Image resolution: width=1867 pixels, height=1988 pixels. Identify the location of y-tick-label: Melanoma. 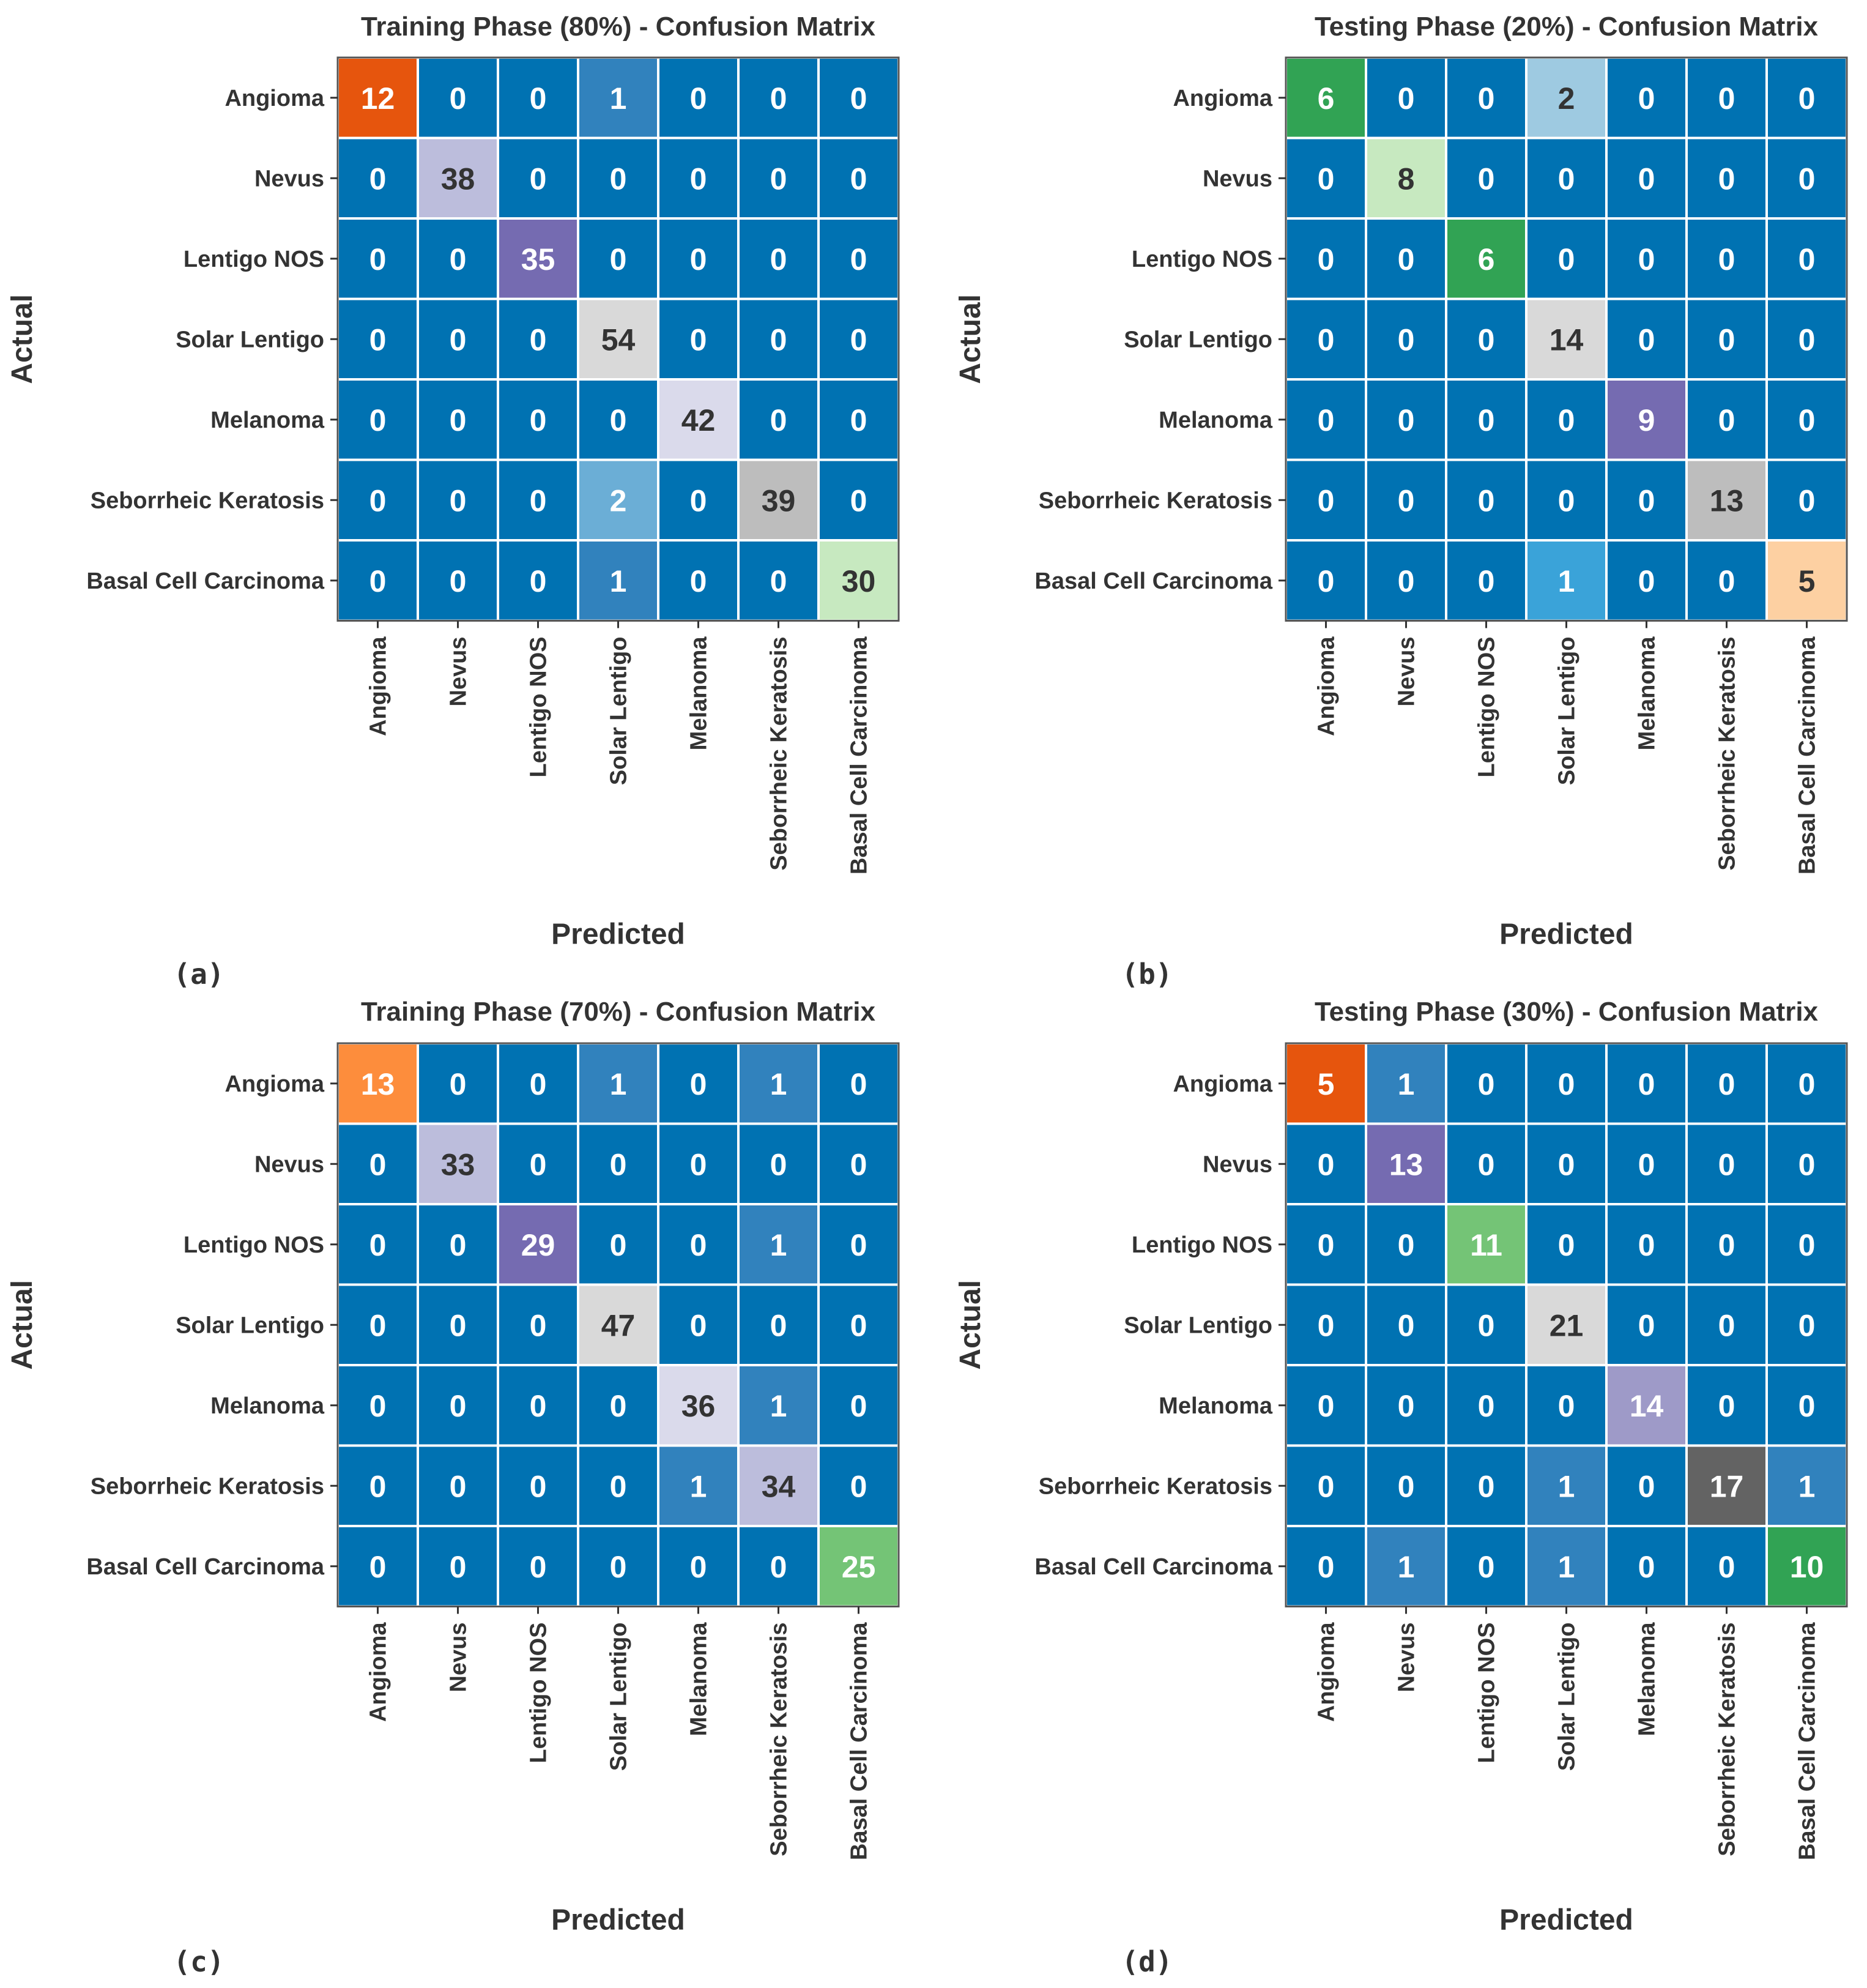
(1216, 1406).